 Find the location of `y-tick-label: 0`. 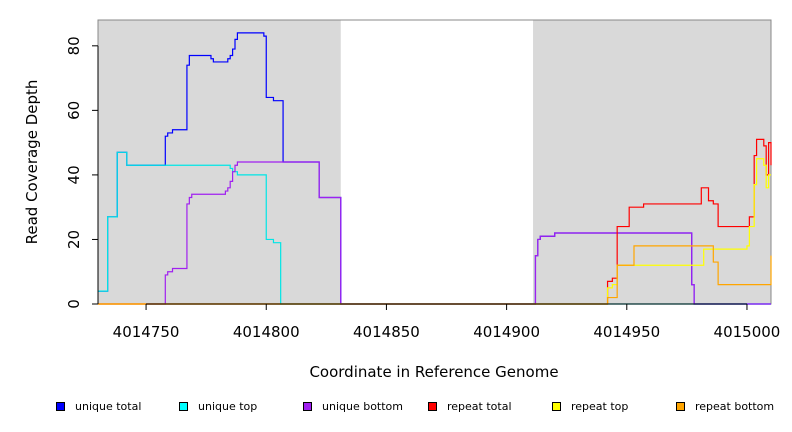

y-tick-label: 0 is located at coordinates (74, 304).